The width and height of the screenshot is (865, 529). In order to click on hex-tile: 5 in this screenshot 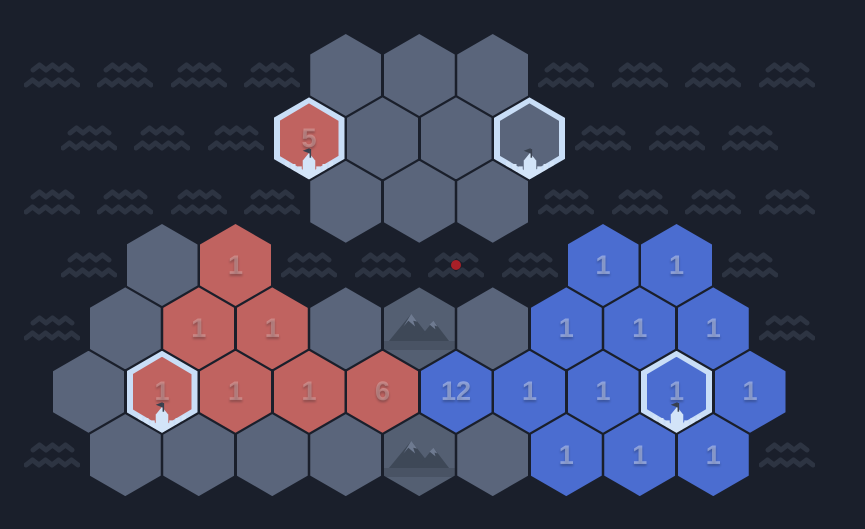, I will do `click(309, 138)`.